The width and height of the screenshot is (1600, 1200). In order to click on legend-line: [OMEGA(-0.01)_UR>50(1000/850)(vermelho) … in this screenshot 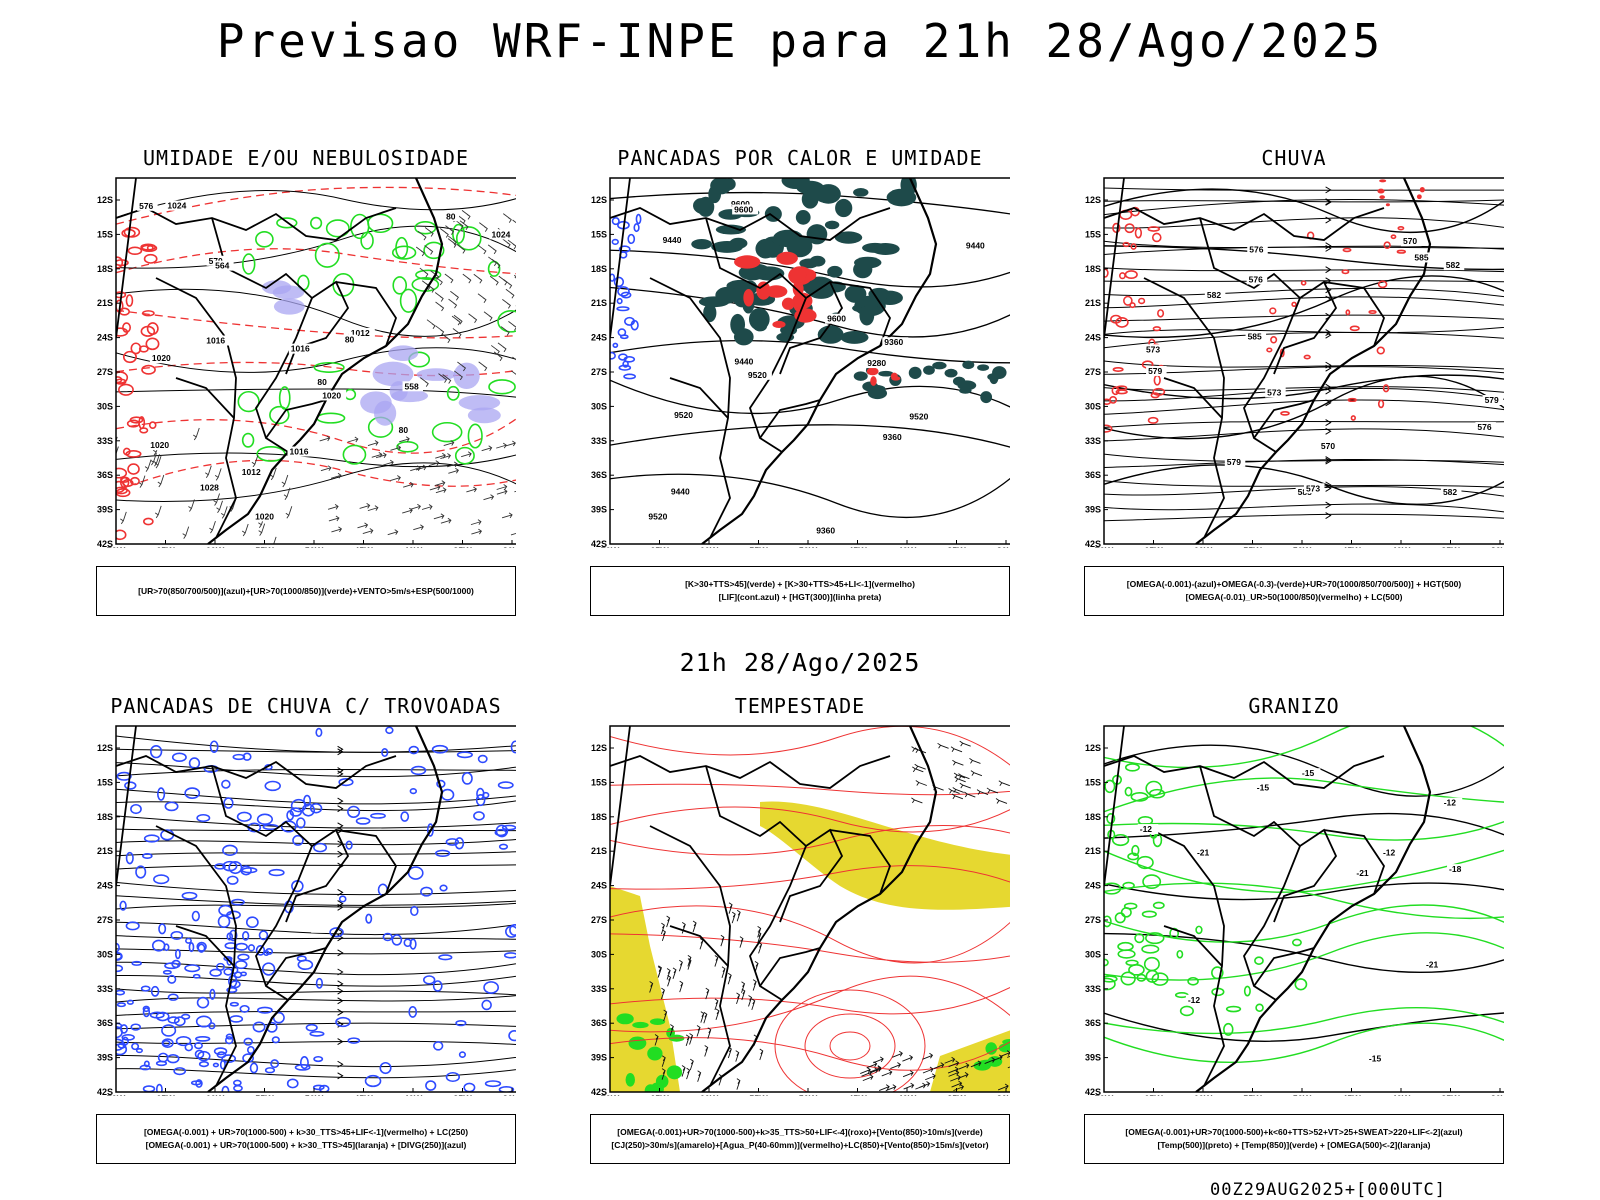, I will do `click(1294, 597)`.